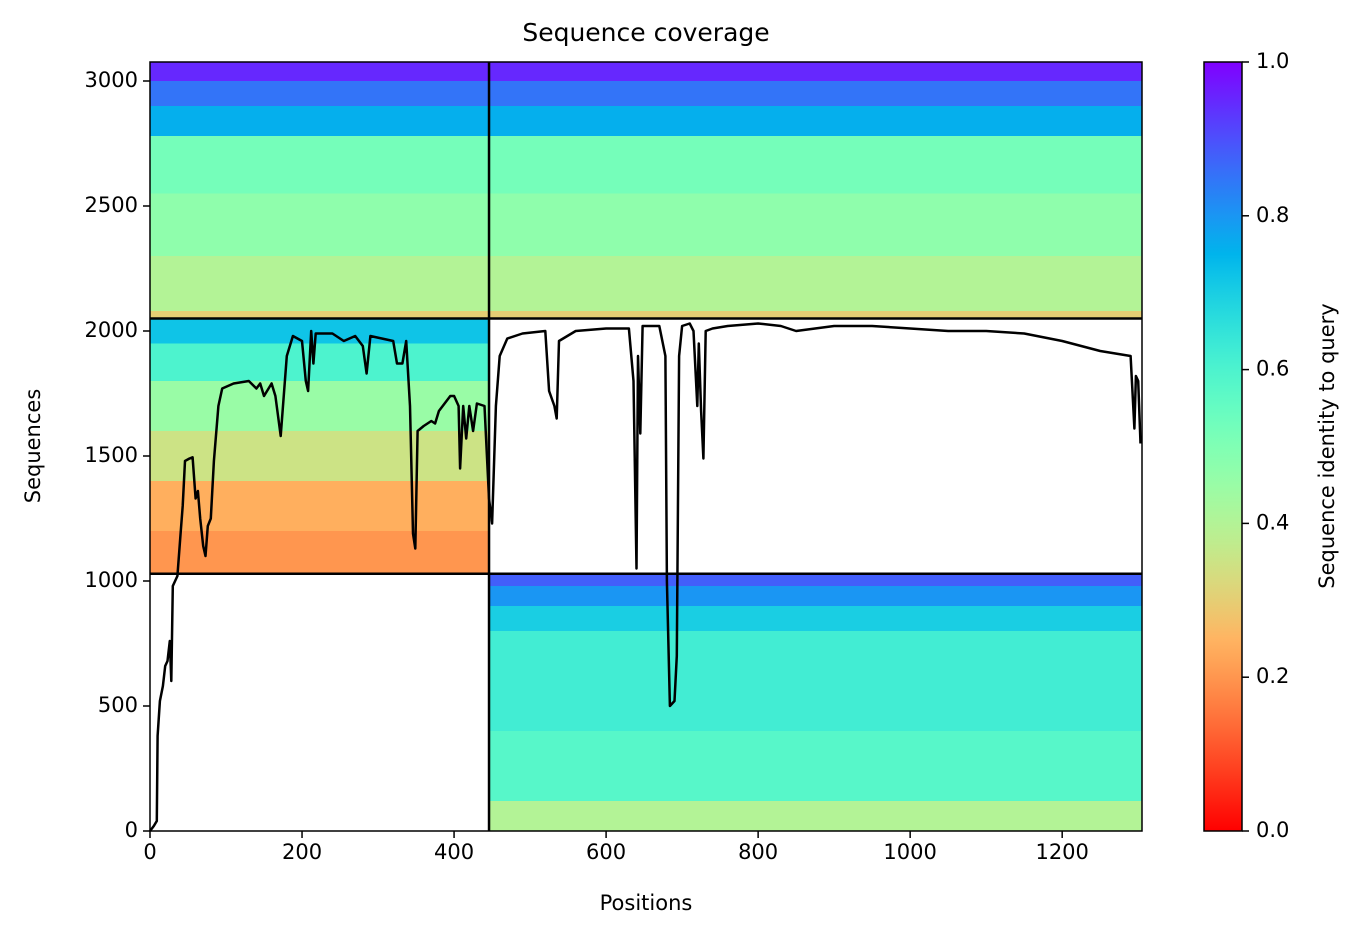 This screenshot has width=1364, height=939. I want to click on x-tick-label: 400, so click(454, 852).